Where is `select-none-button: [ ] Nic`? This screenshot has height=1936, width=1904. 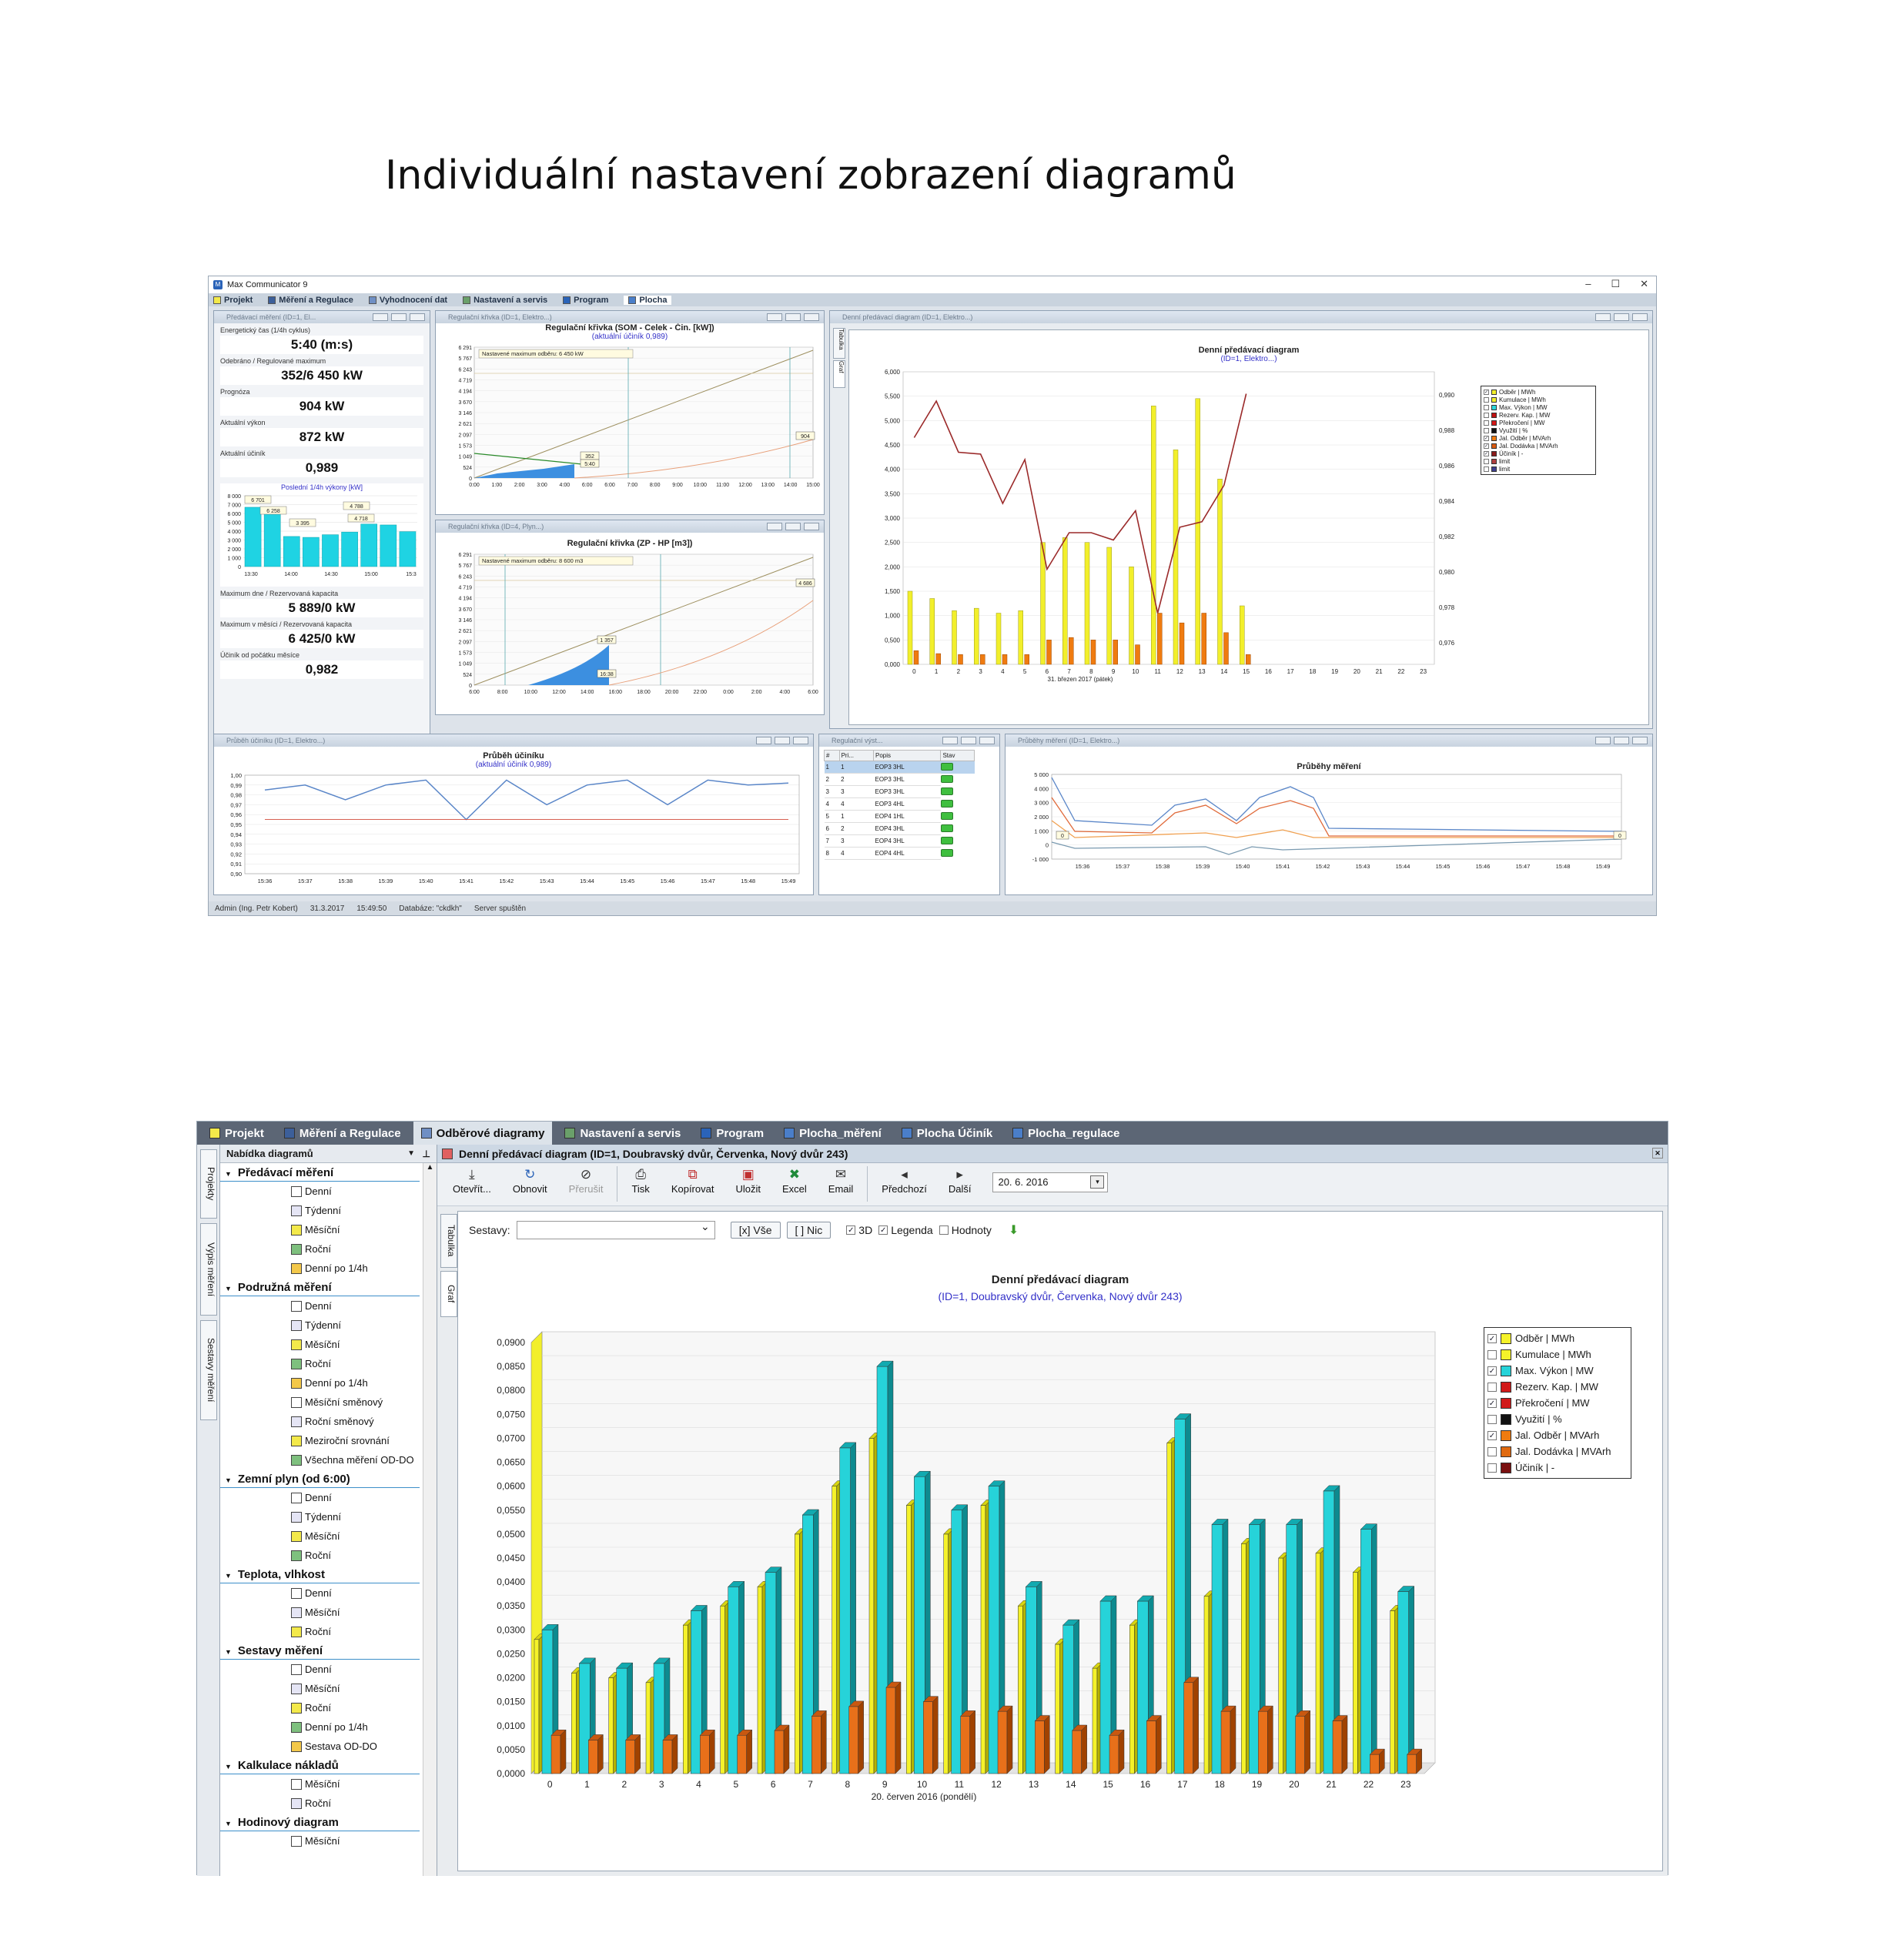
select-none-button: [ ] Nic is located at coordinates (809, 1230).